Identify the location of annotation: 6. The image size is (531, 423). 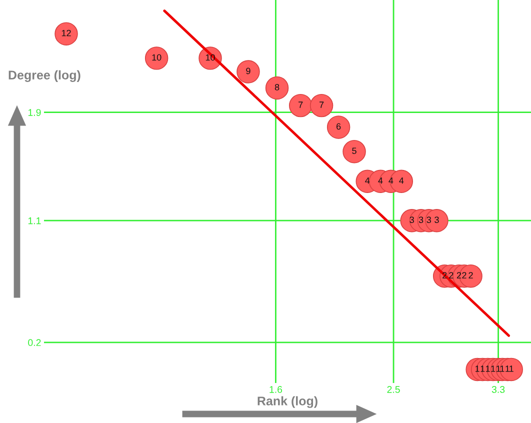
(338, 126).